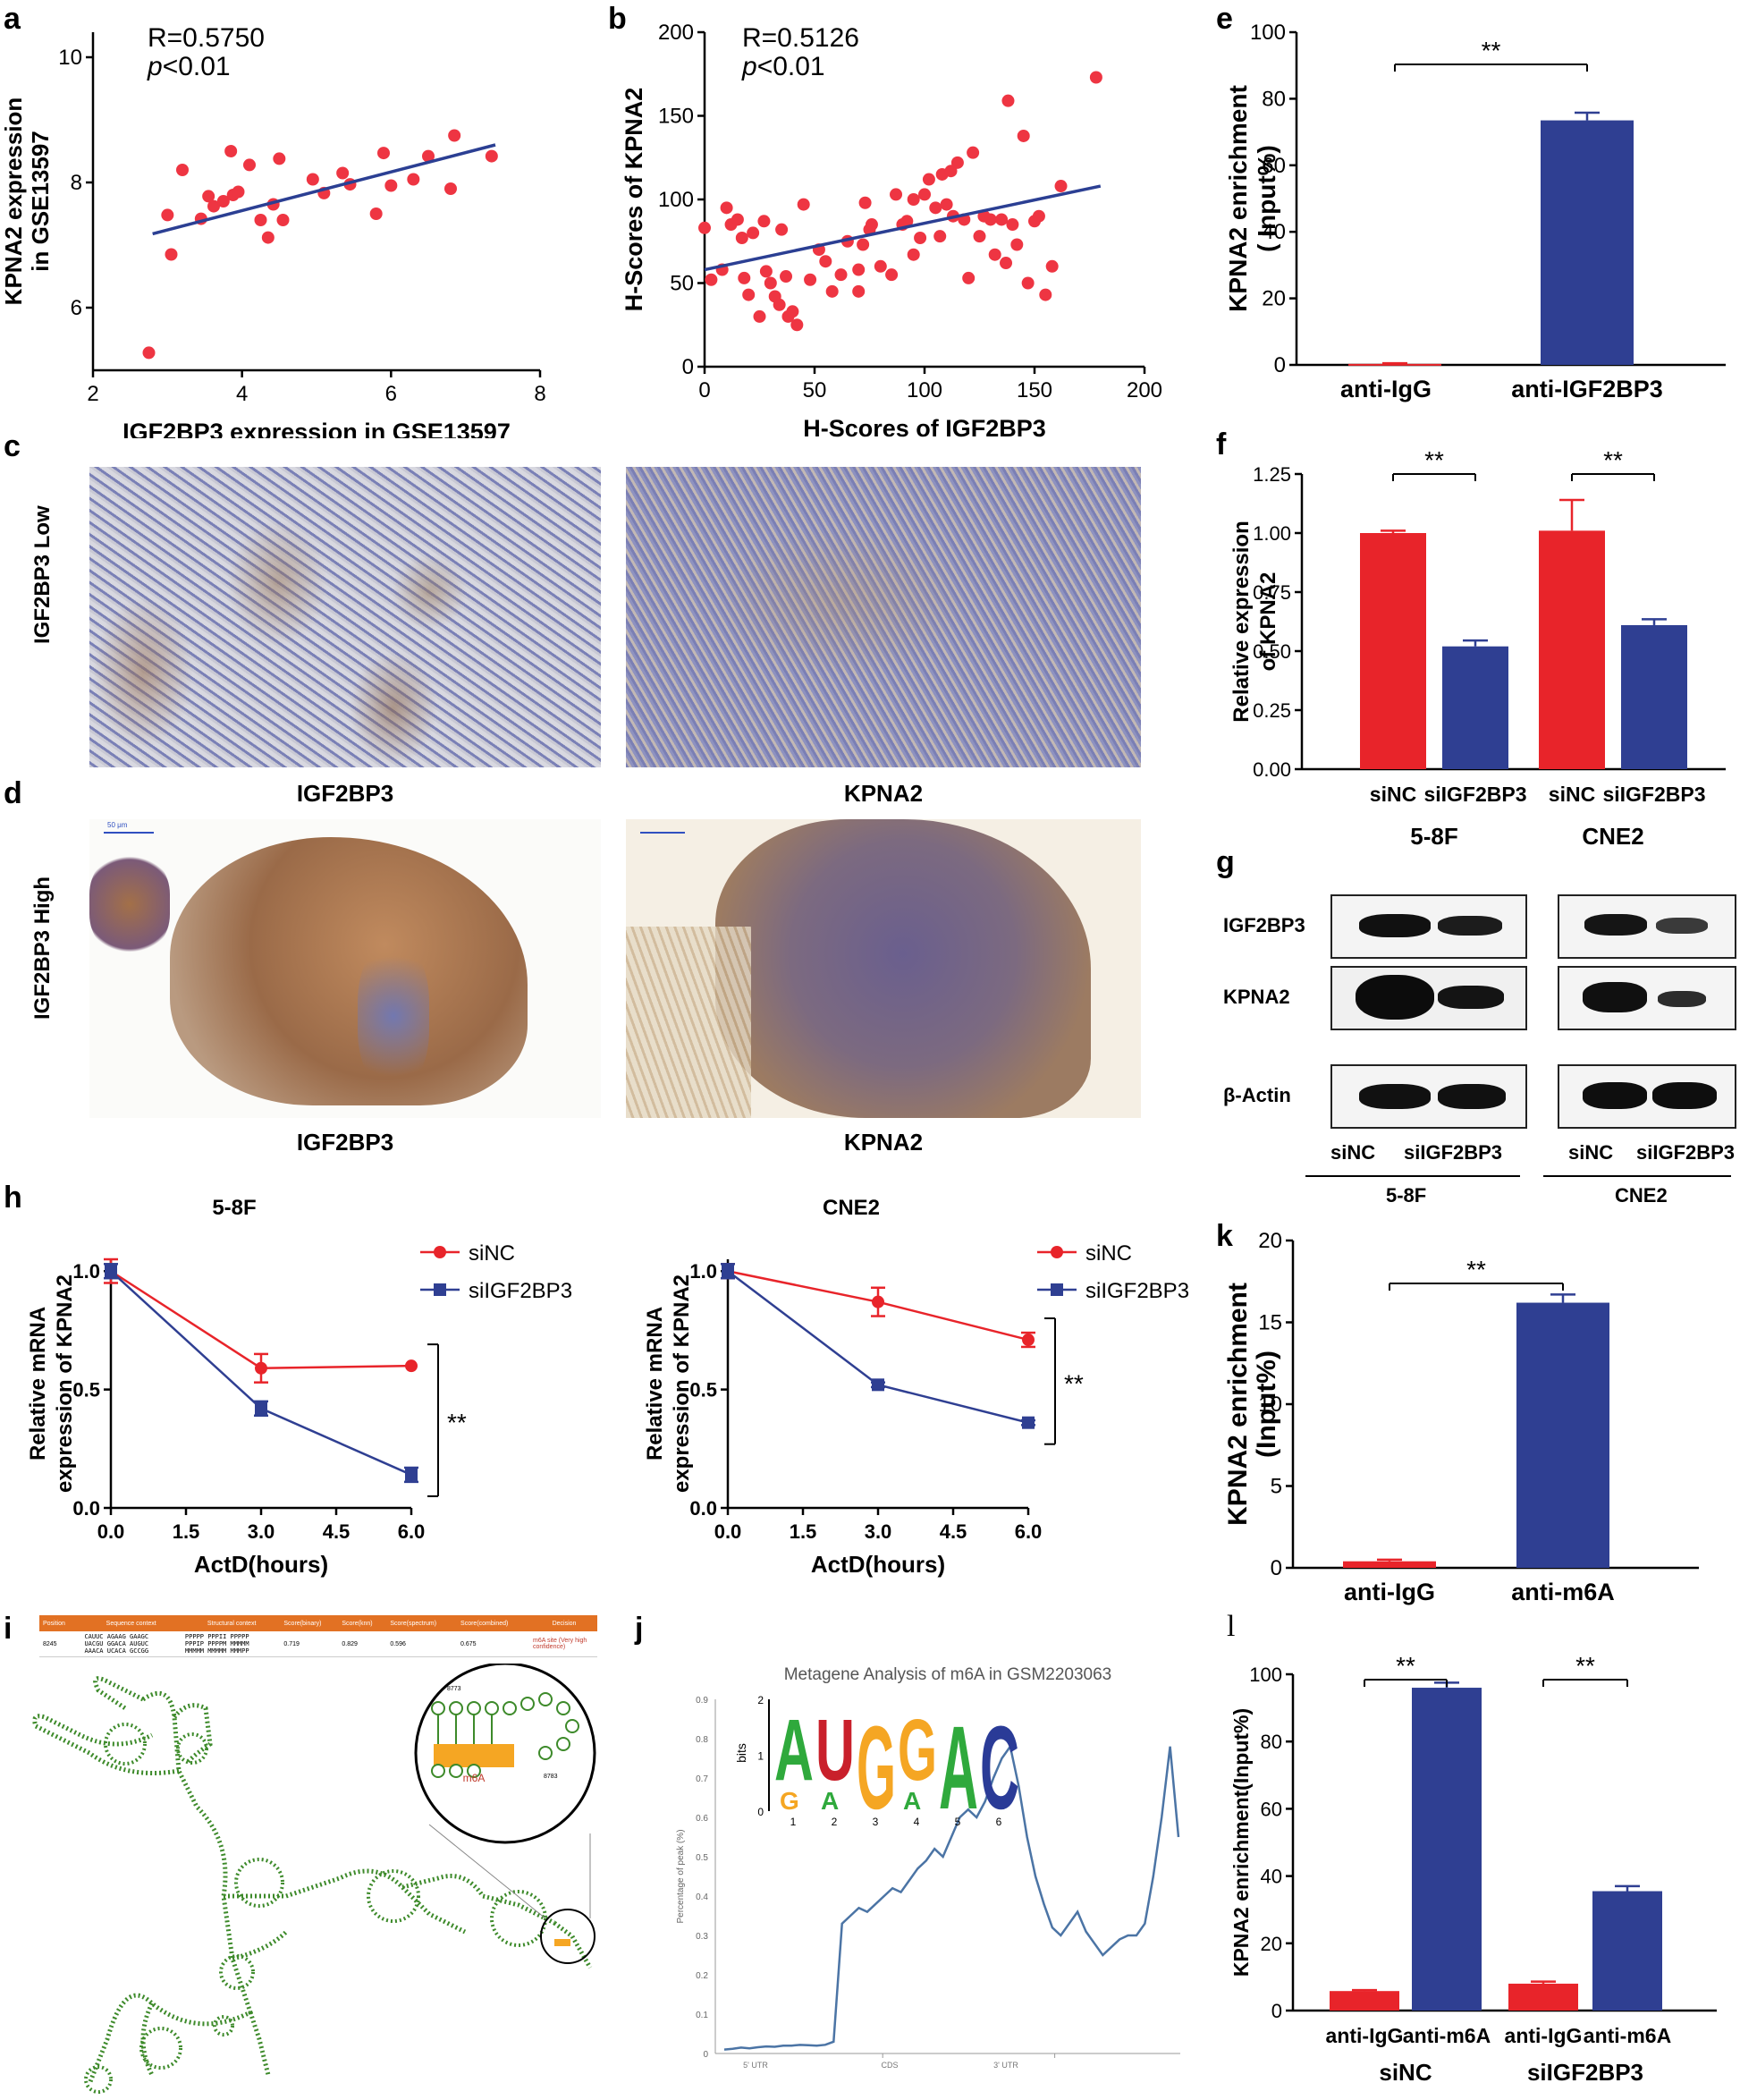 The image size is (1740, 2100). Describe the element at coordinates (1585, 2072) in the screenshot. I see `group-label: siIGF2BP3` at that location.